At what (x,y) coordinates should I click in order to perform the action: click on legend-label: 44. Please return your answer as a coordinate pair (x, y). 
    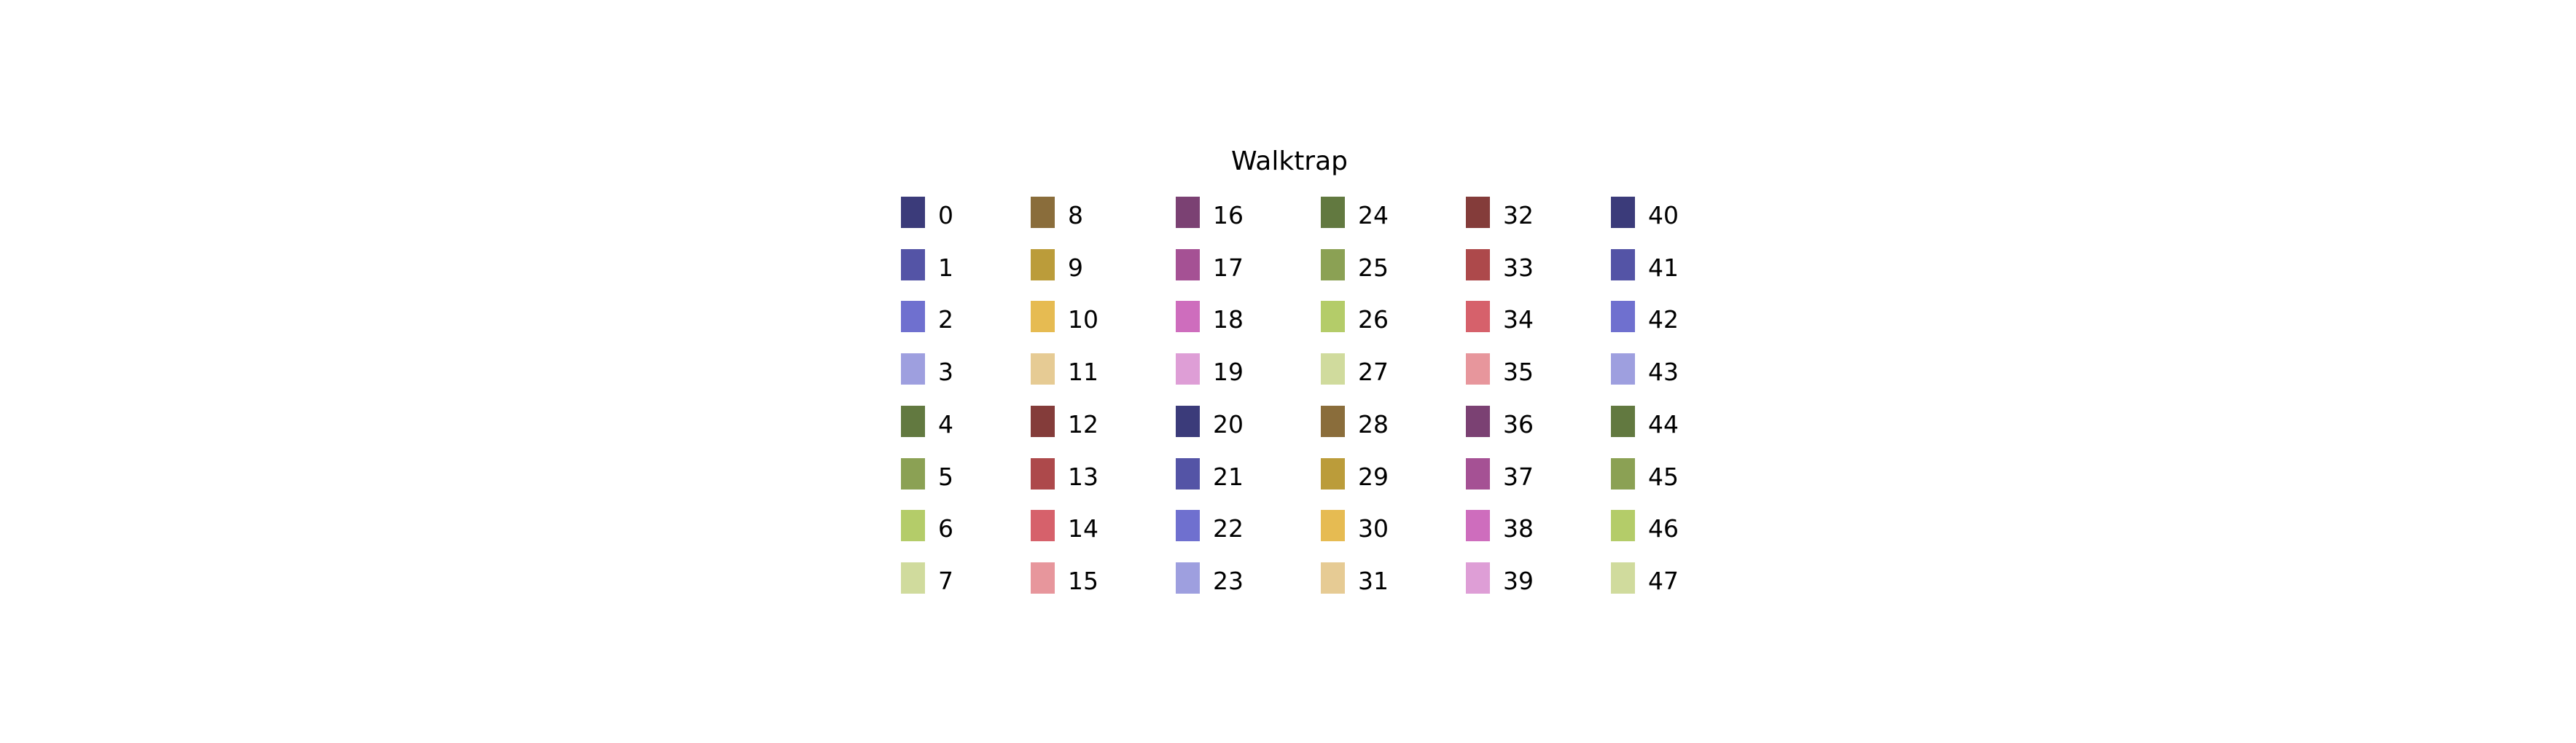
    Looking at the image, I should click on (1664, 424).